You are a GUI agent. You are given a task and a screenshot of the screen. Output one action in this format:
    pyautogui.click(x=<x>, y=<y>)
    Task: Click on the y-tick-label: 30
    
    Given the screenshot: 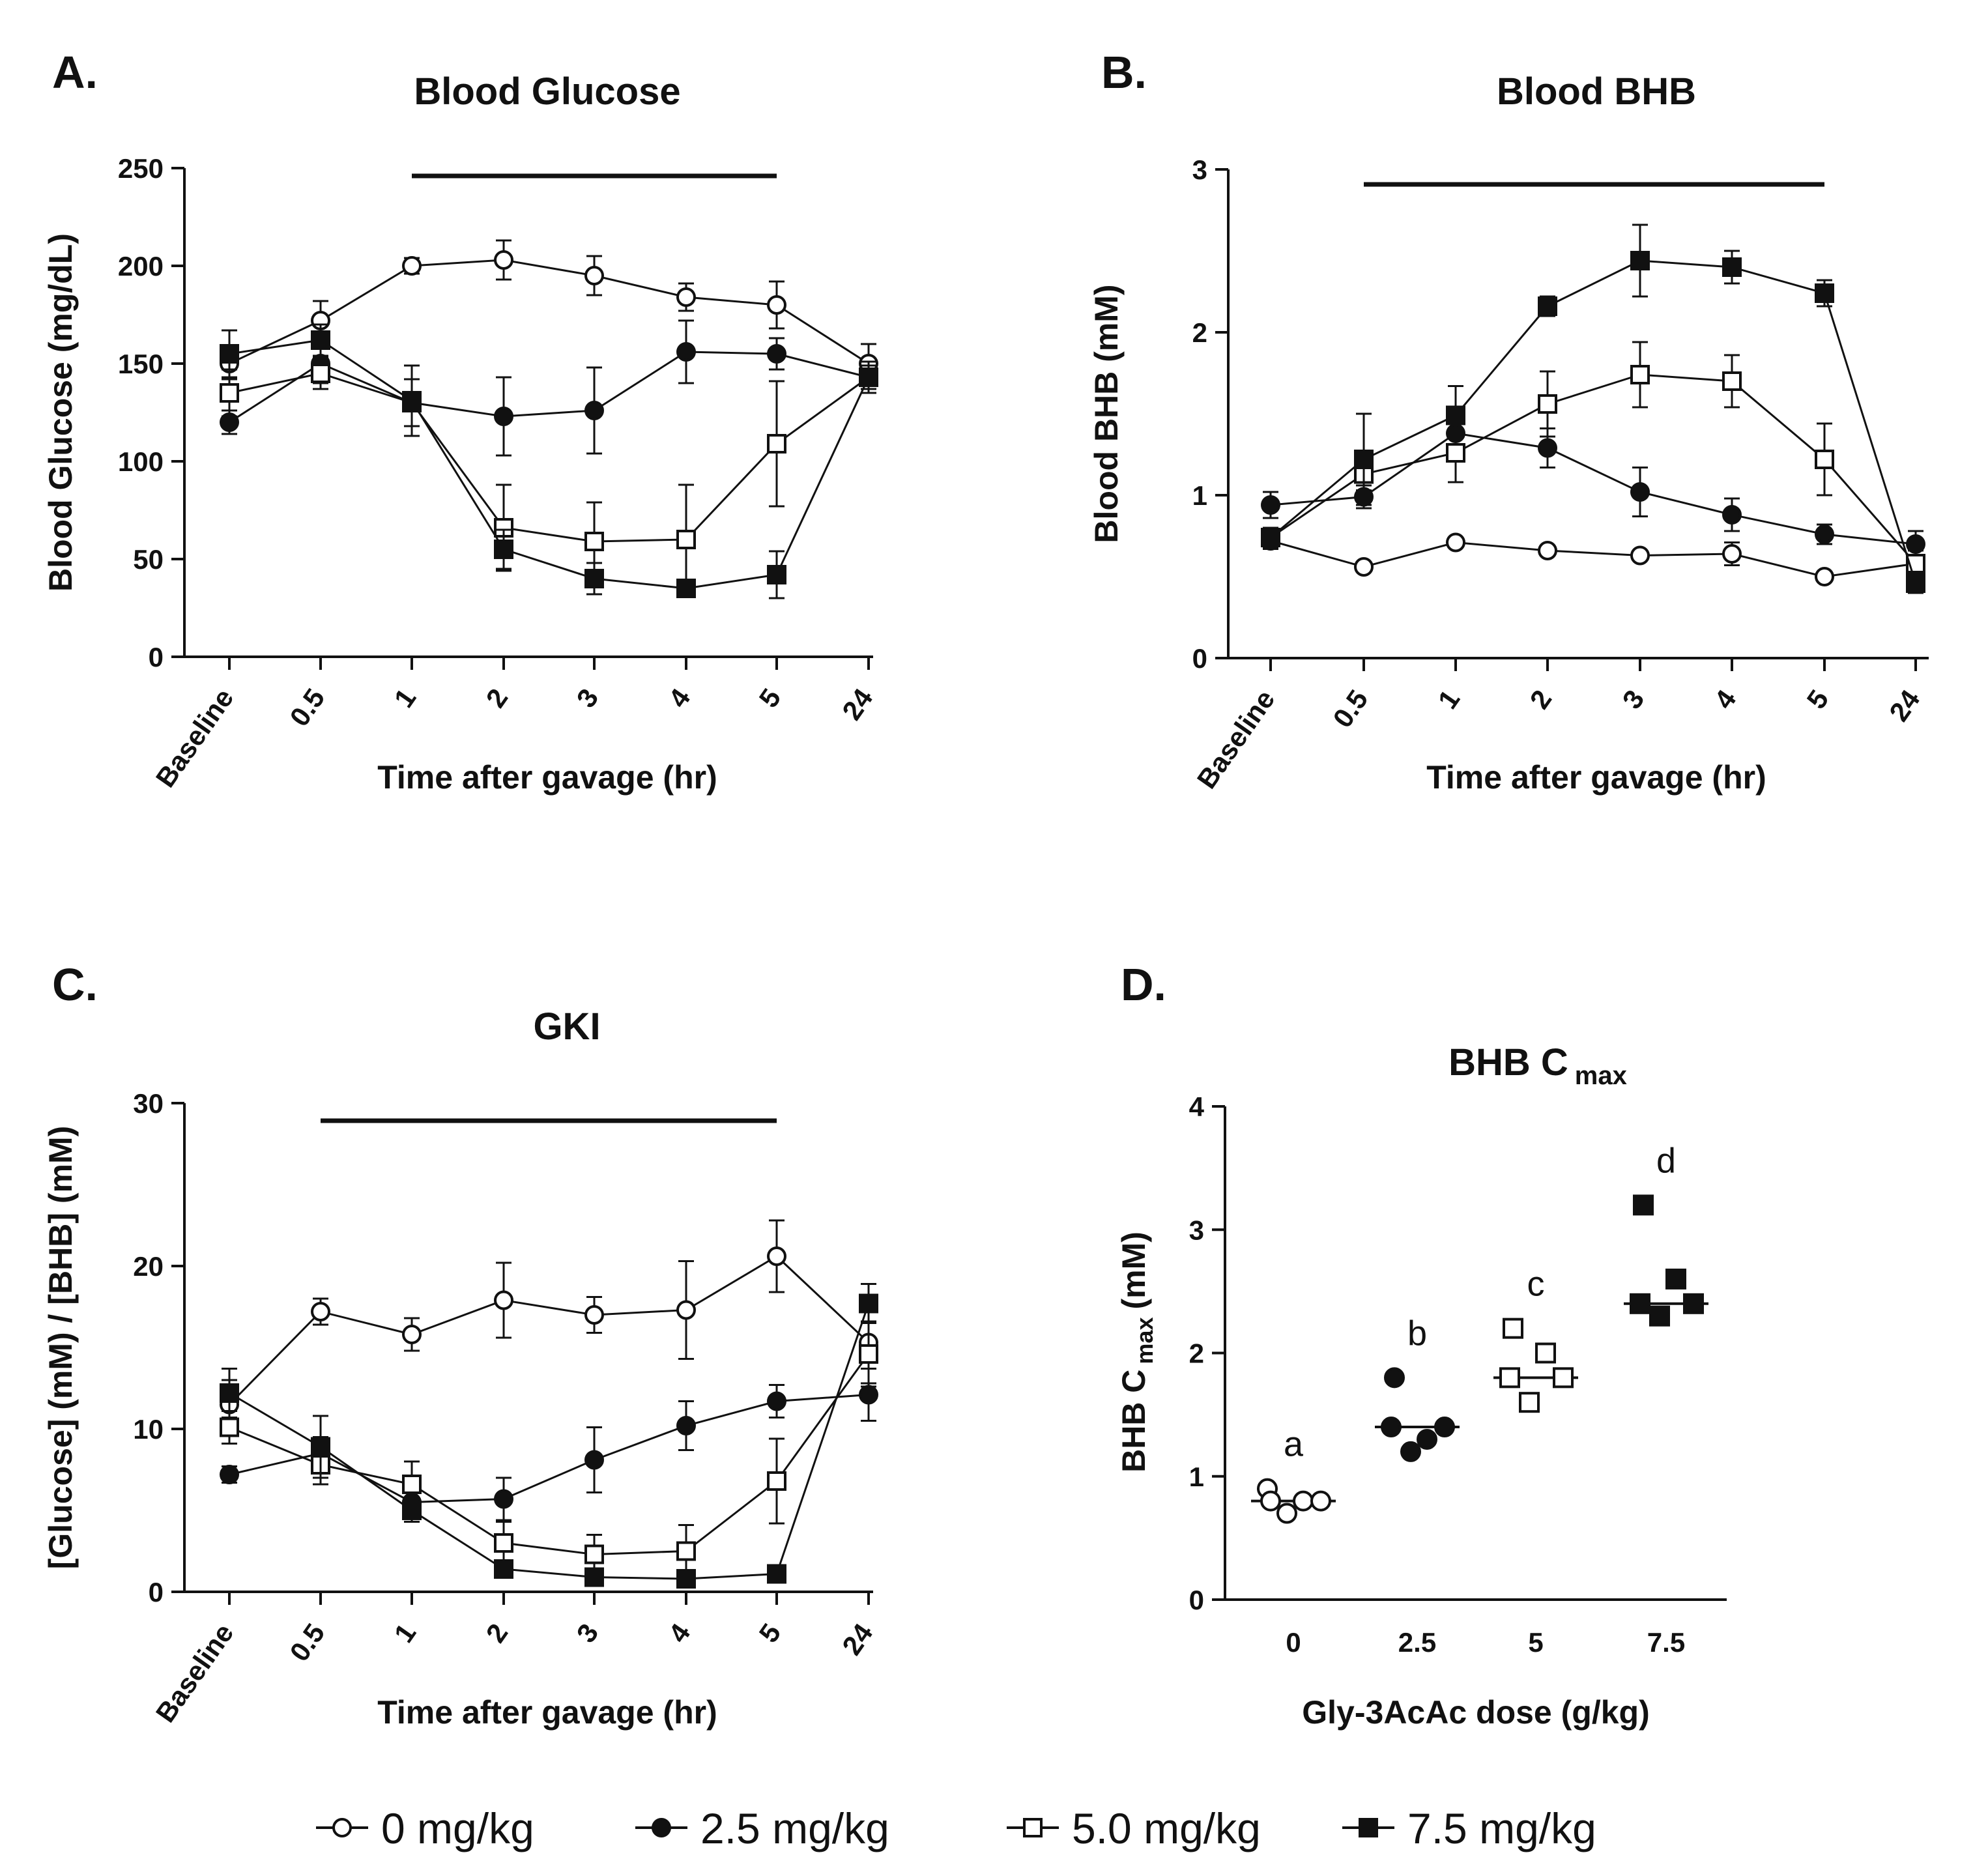 What is the action you would take?
    pyautogui.click(x=148, y=1104)
    